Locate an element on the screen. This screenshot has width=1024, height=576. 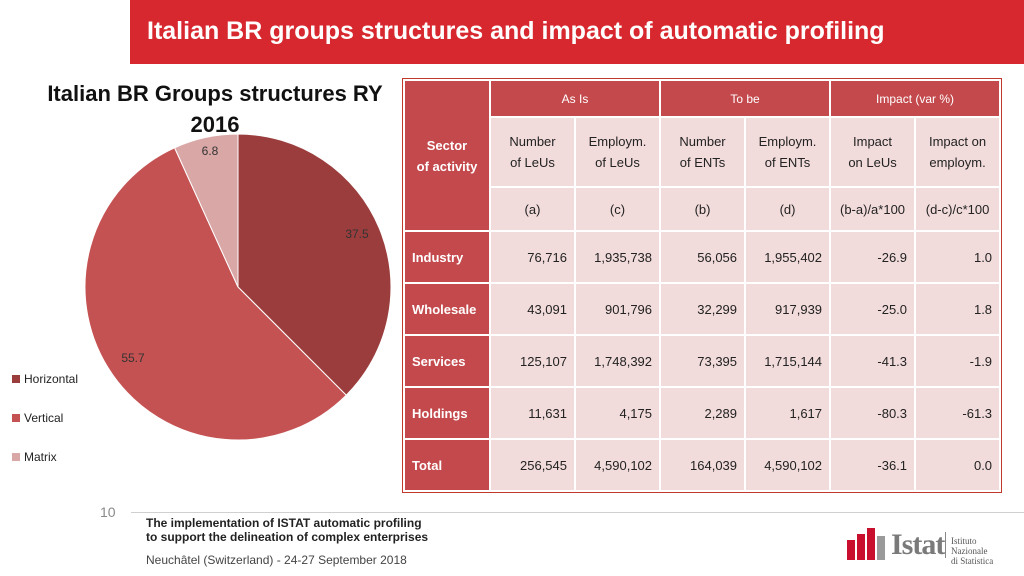
column-header-line: Impact is located at coordinates (873, 141).